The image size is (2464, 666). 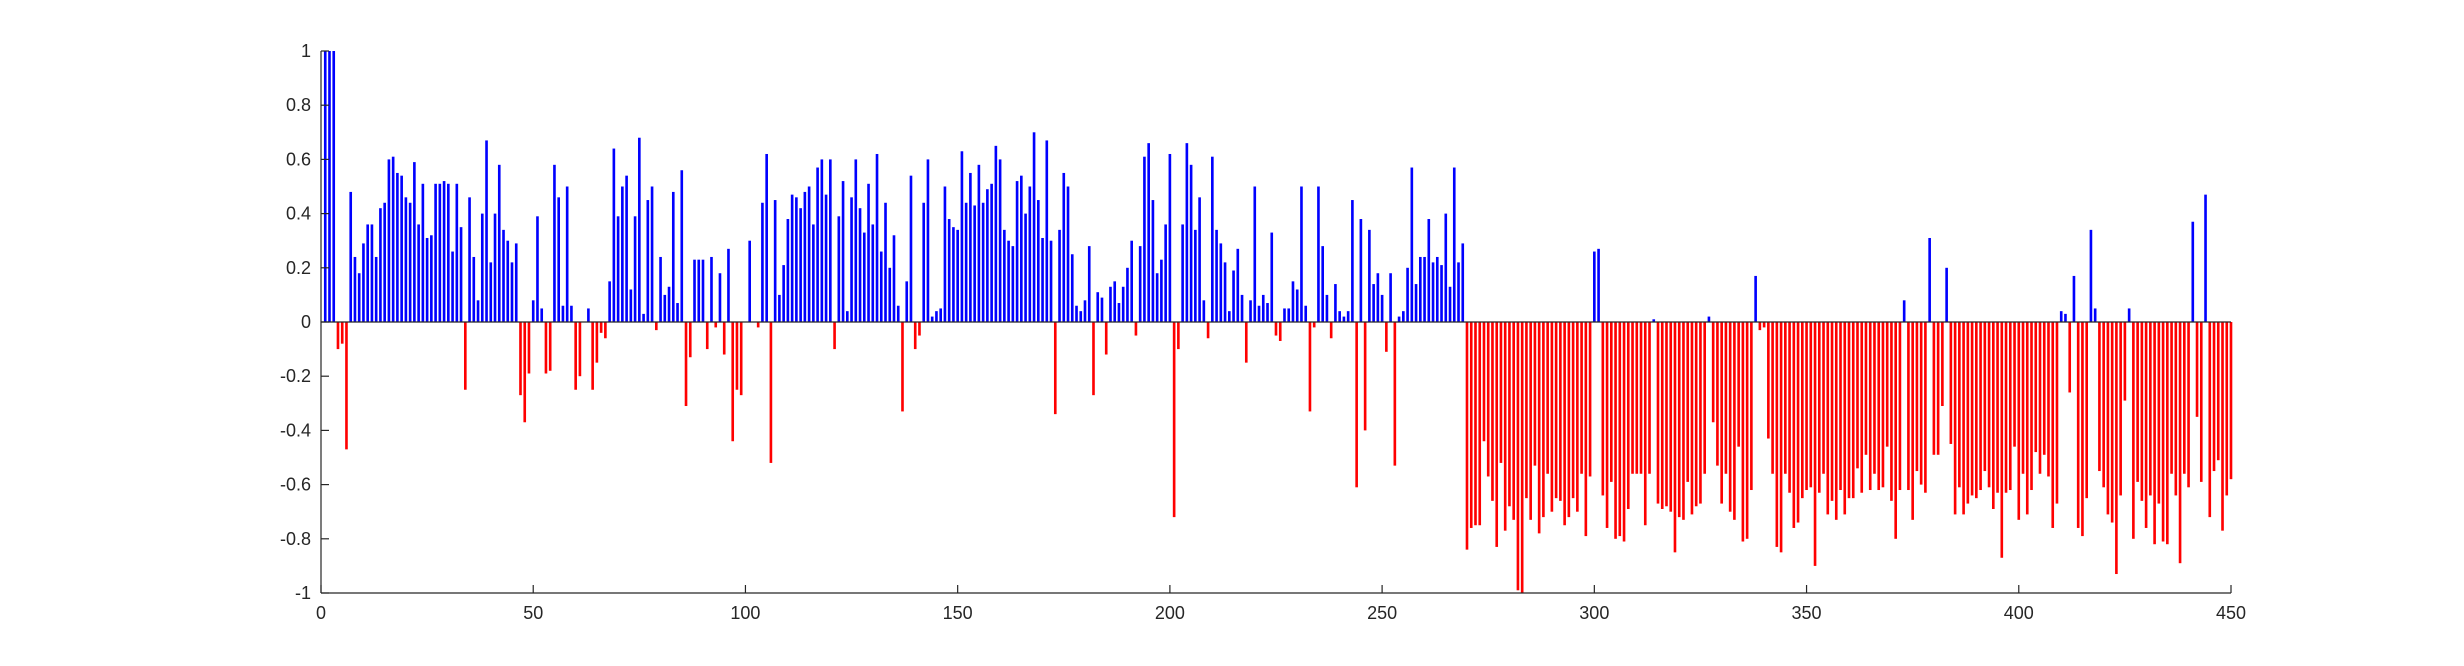 What do you see at coordinates (295, 485) in the screenshot?
I see `y-tick-label: -0.6` at bounding box center [295, 485].